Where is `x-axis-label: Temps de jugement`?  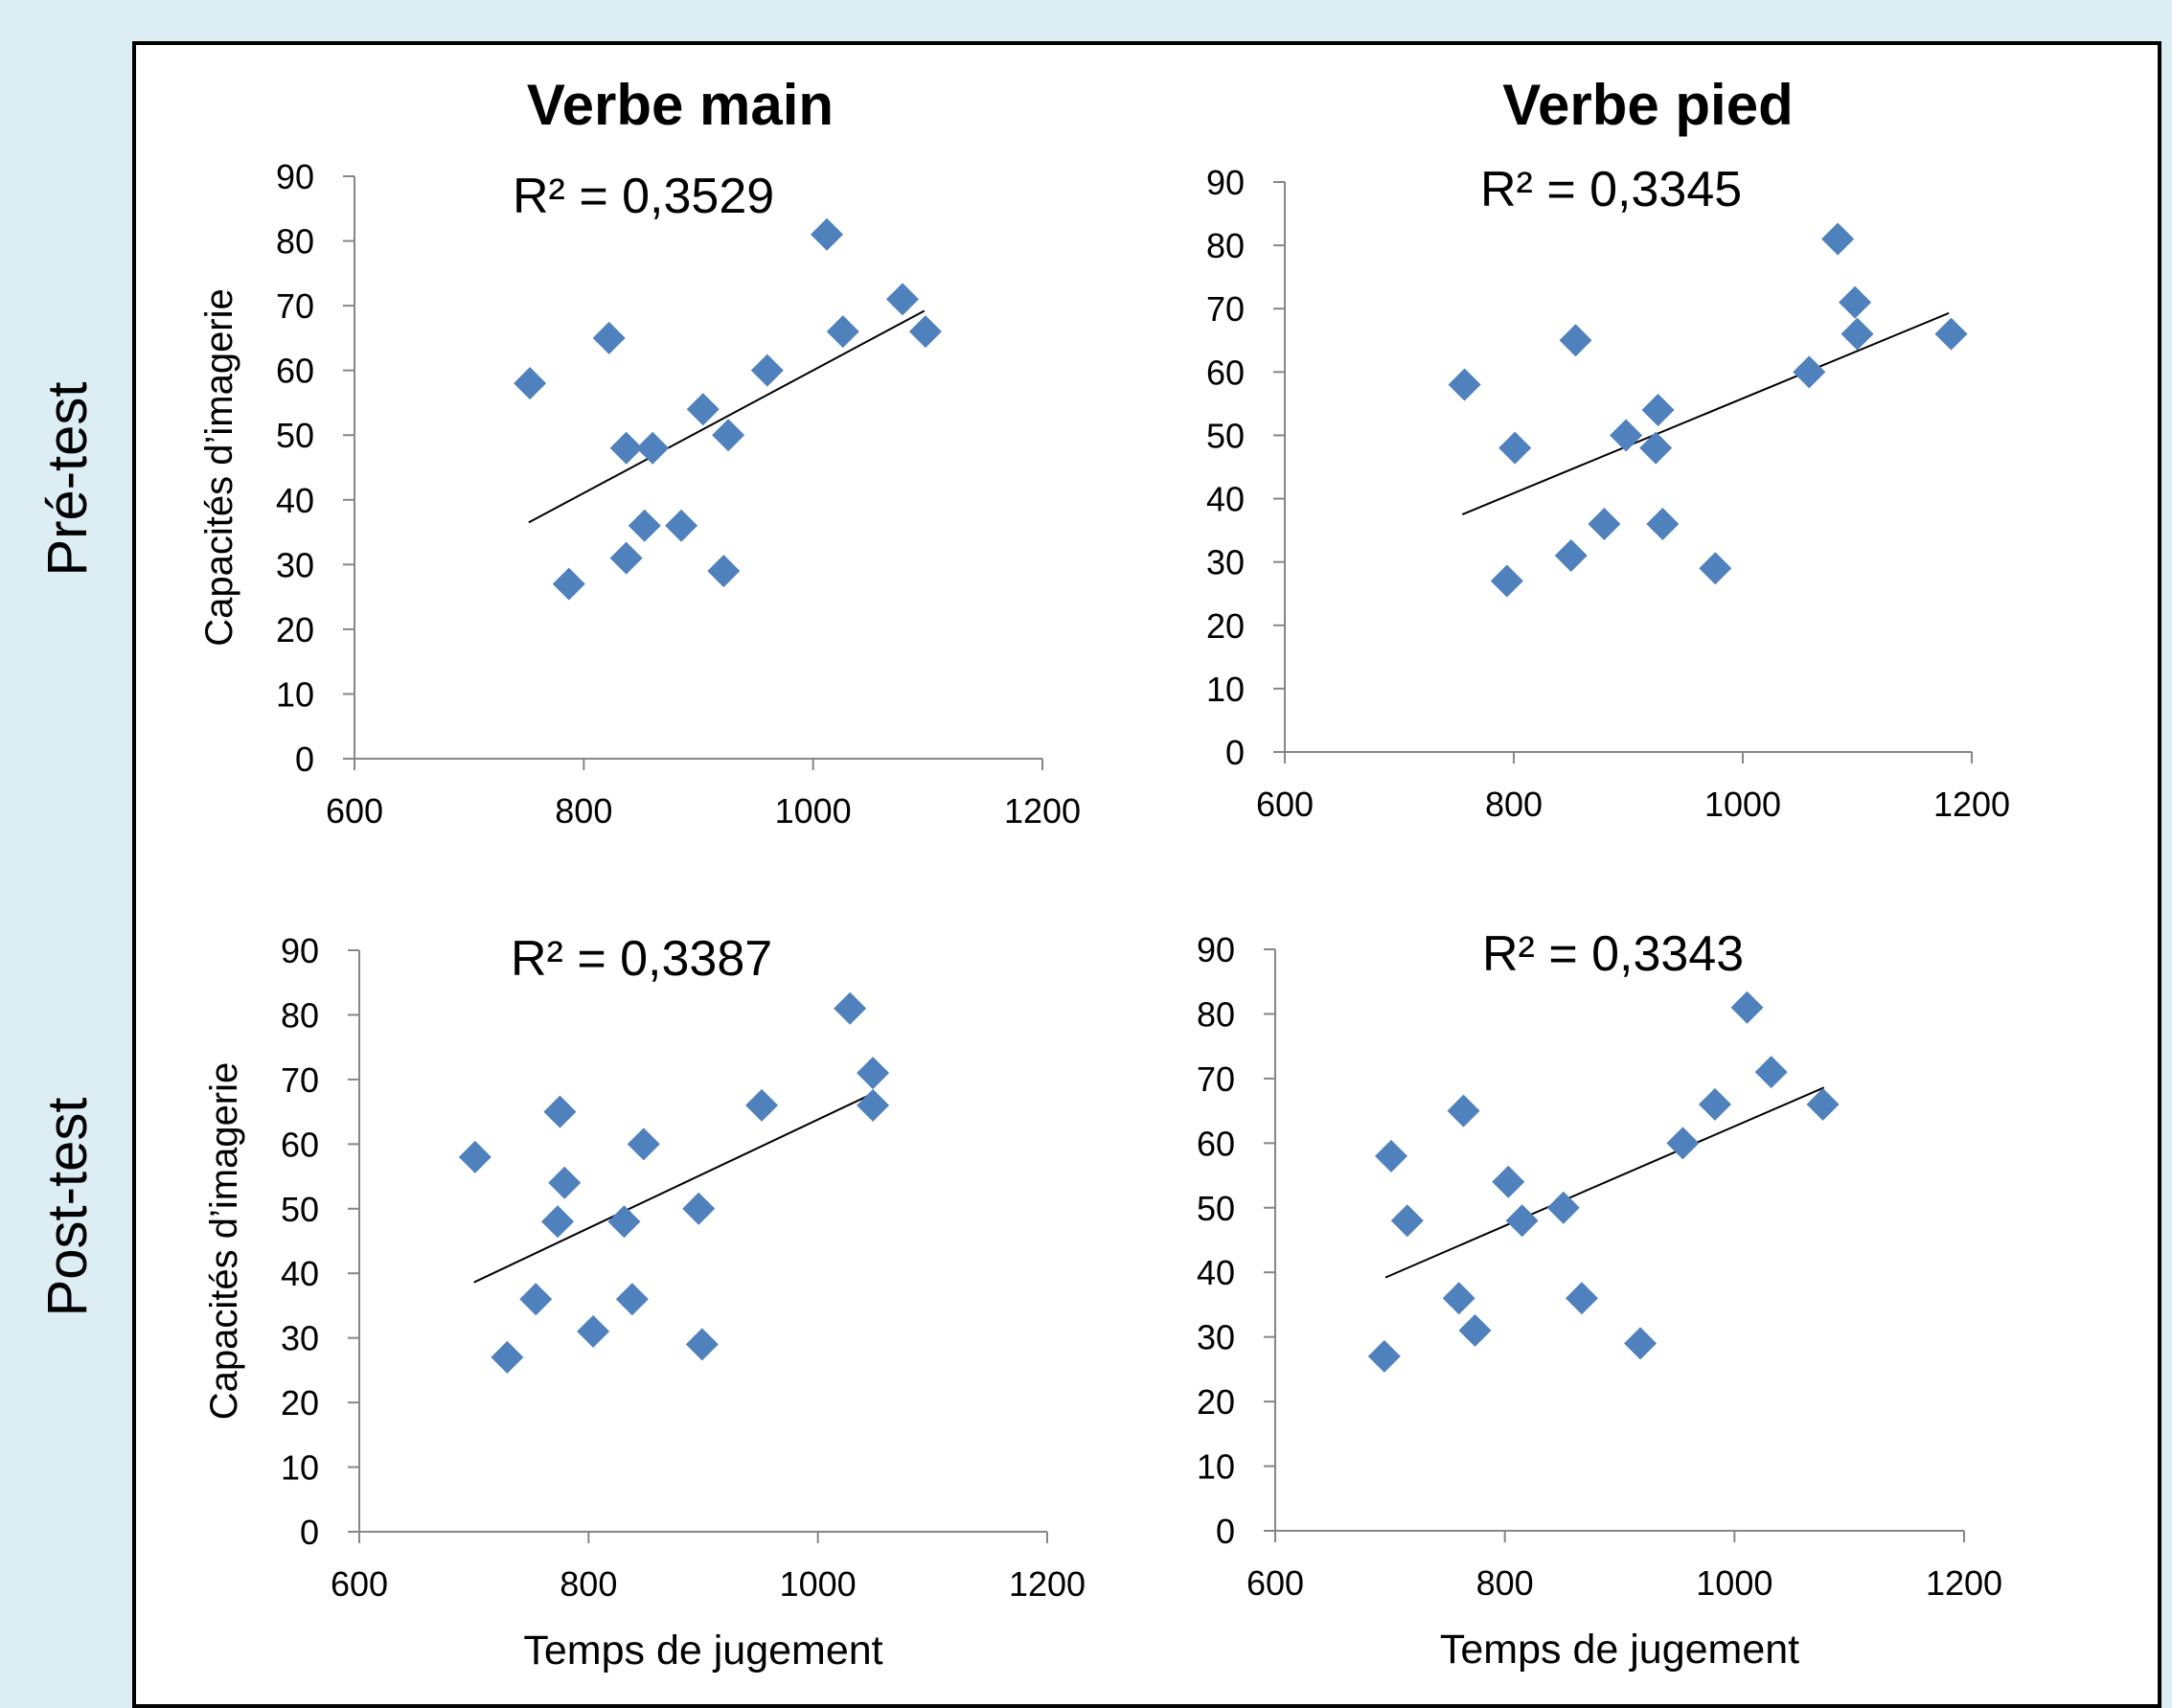
x-axis-label: Temps de jugement is located at coordinates (1619, 1650).